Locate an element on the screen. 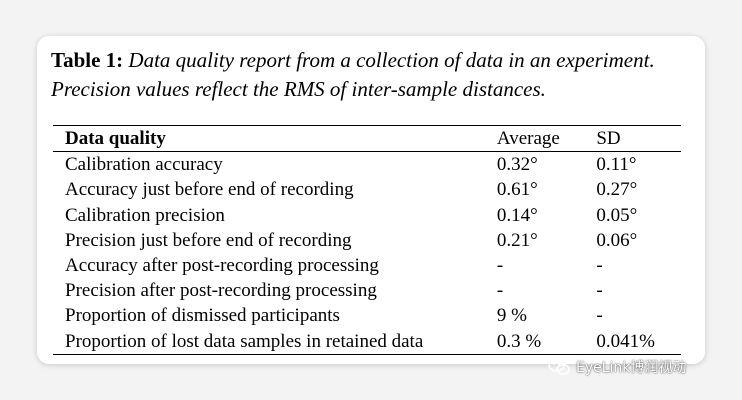 This screenshot has height=400, width=742. row-label: Accuracy just before end of recording is located at coordinates (209, 190).